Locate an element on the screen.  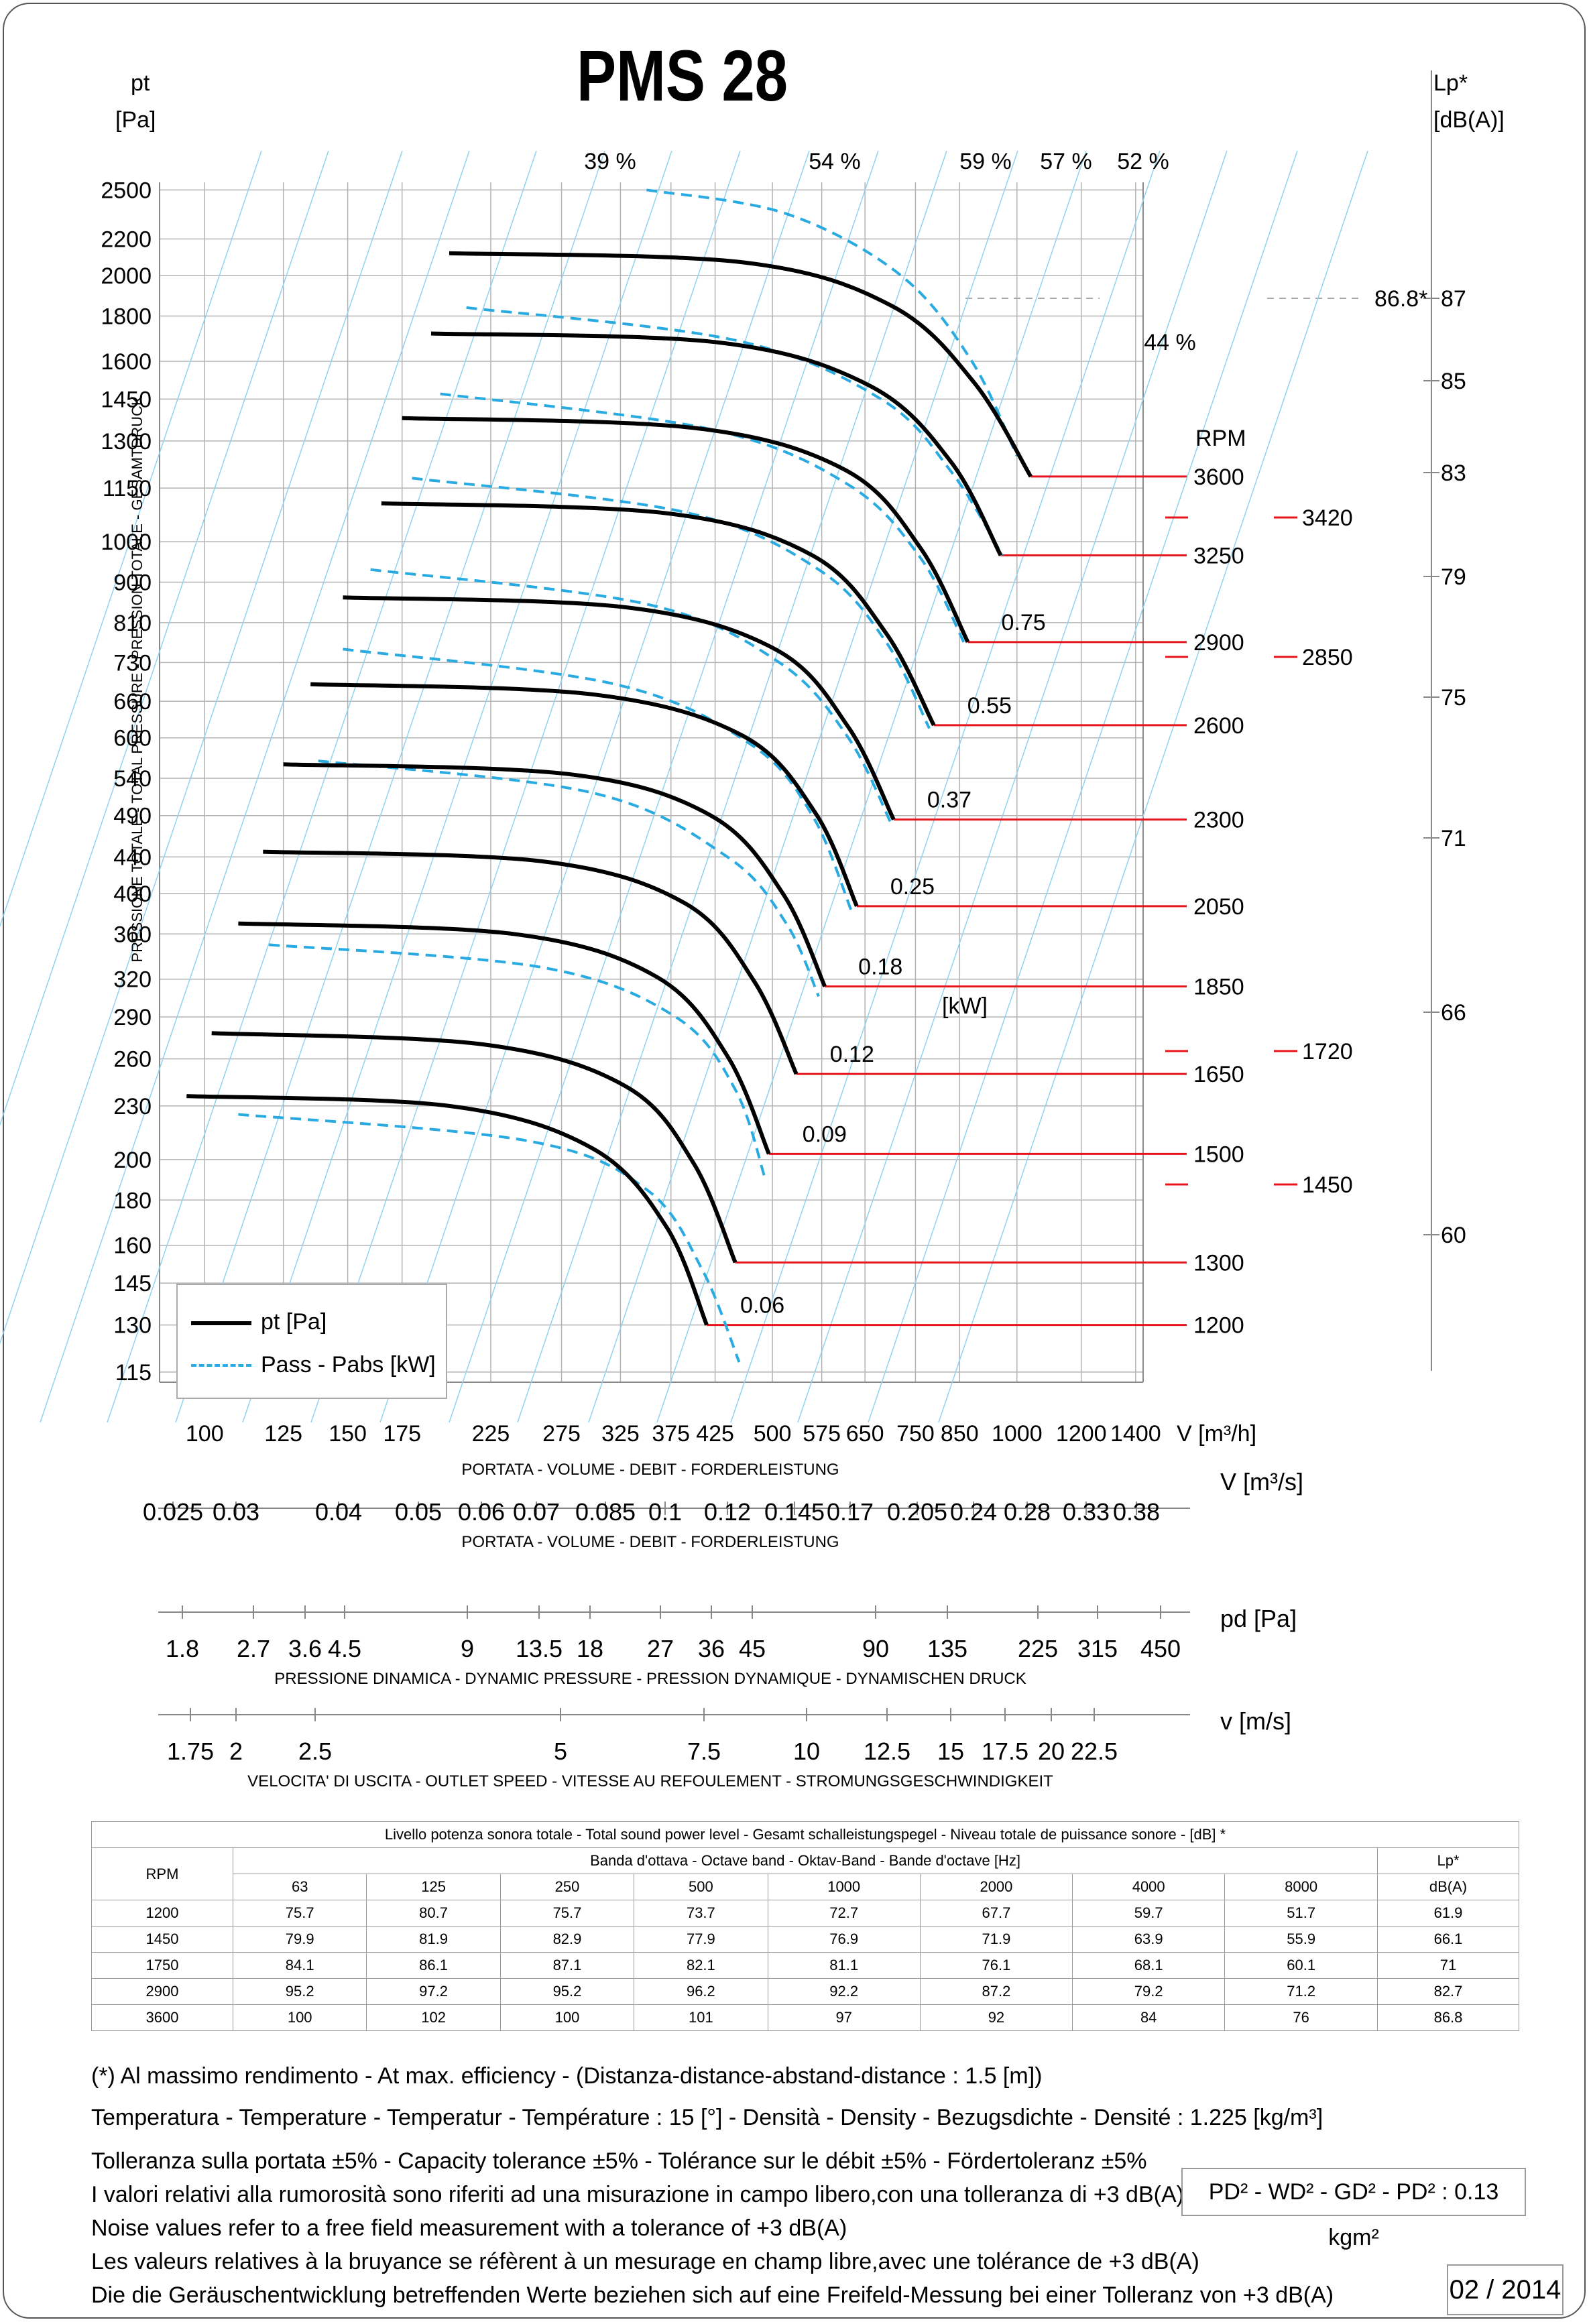
scale4-tick-label: 17.5 is located at coordinates (1005, 1751).